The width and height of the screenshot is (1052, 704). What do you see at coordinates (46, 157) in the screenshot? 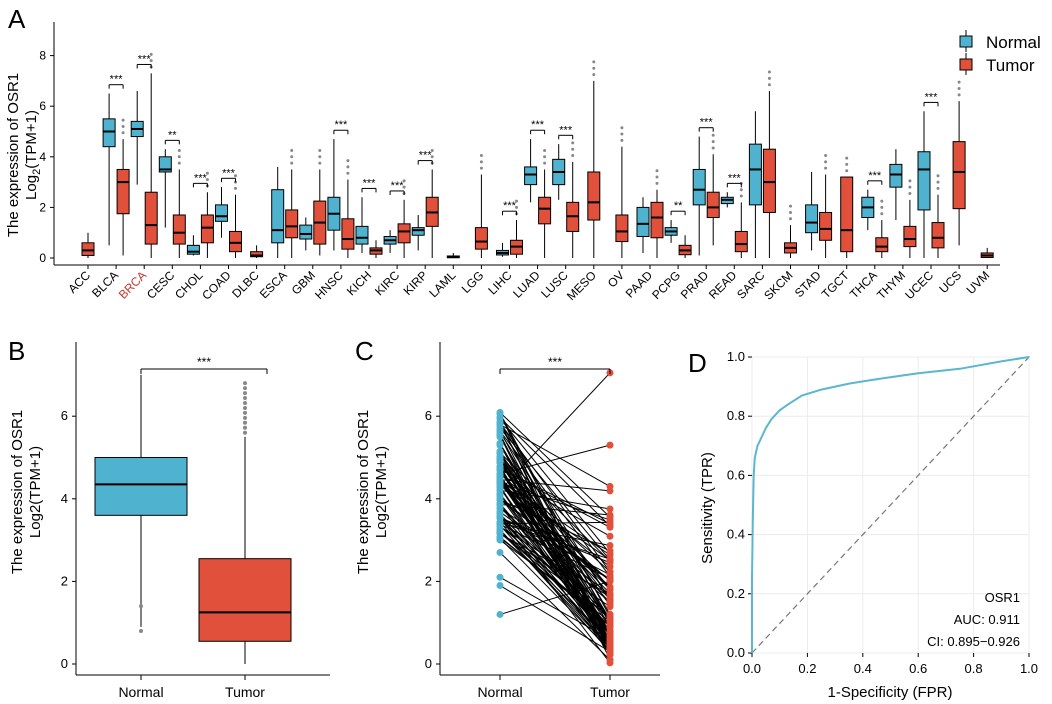
I see `panel-a-y-axis: 0 2 4 6 8` at bounding box center [46, 157].